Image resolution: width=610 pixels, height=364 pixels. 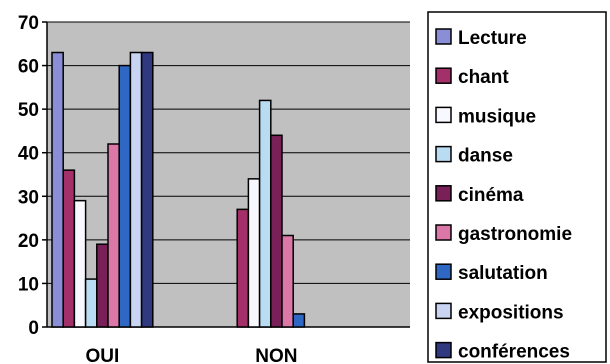 I want to click on x-tick-label: OUI, so click(x=103, y=355).